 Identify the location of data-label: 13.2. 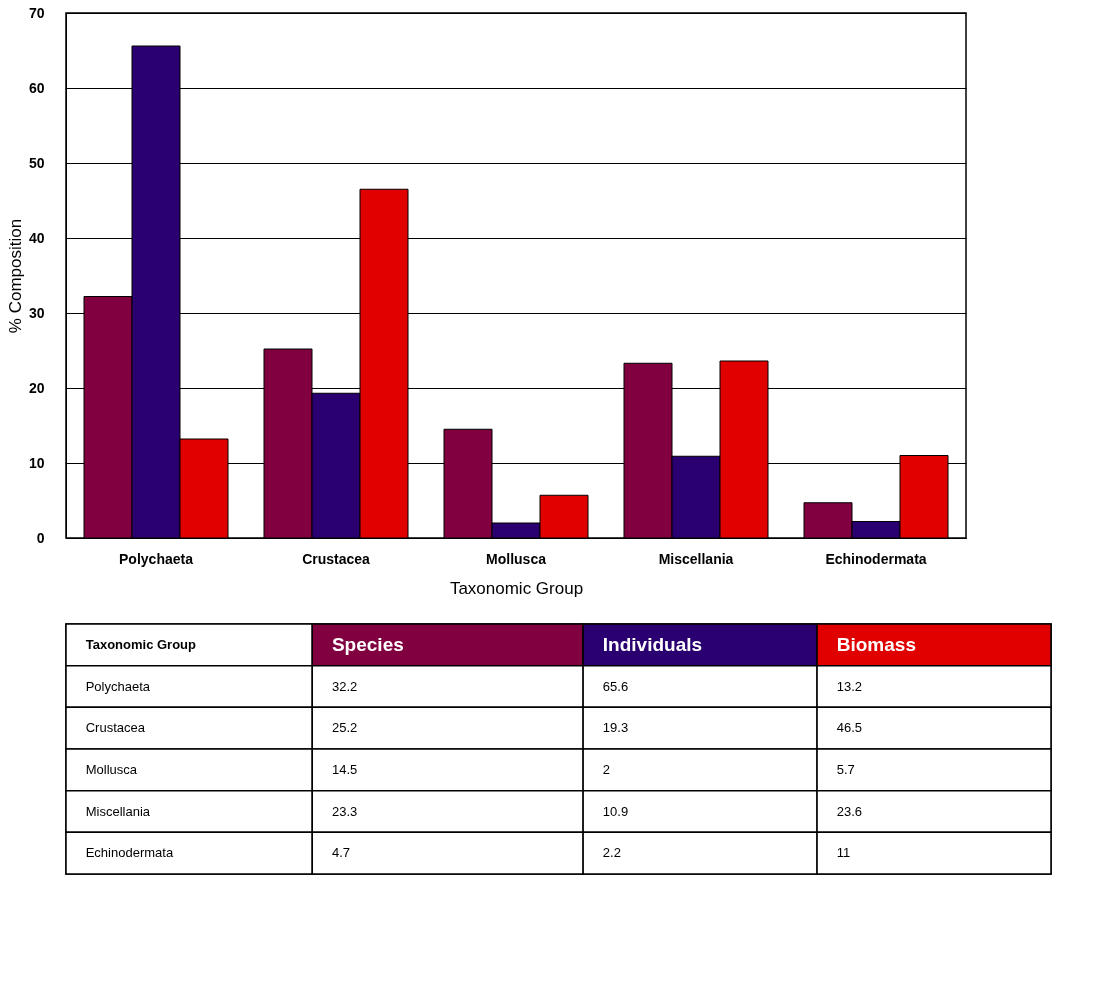
(849, 686).